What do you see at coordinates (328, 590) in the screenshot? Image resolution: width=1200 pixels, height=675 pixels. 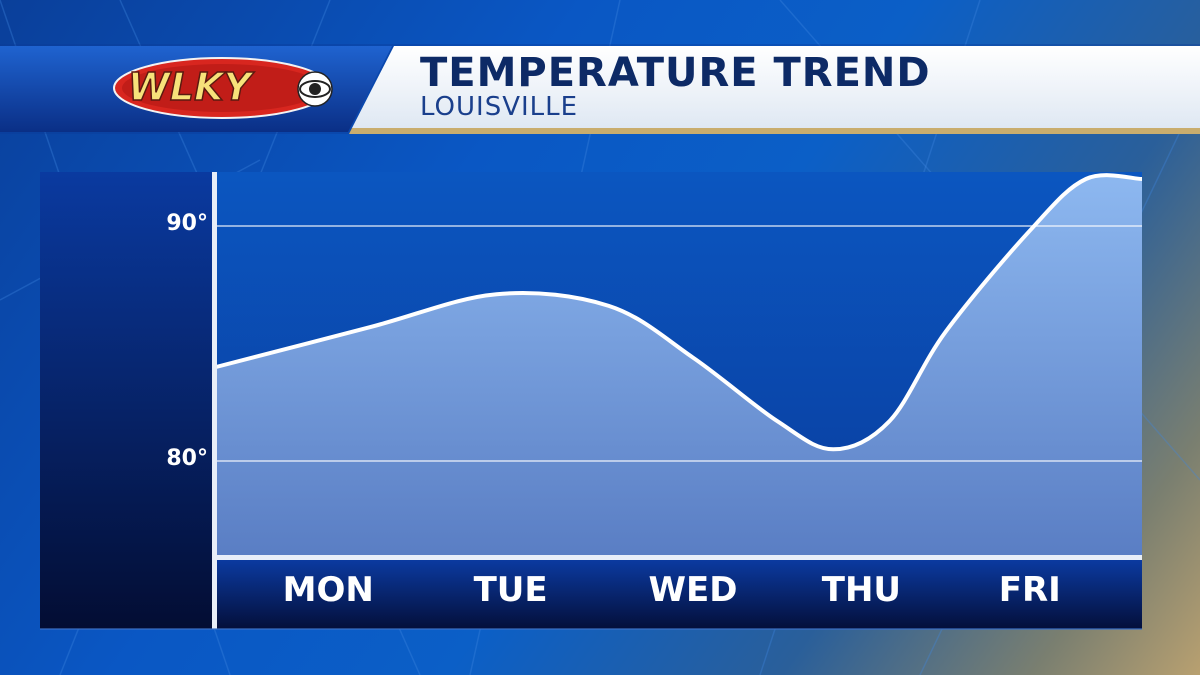 I see `x-tick-label: MON` at bounding box center [328, 590].